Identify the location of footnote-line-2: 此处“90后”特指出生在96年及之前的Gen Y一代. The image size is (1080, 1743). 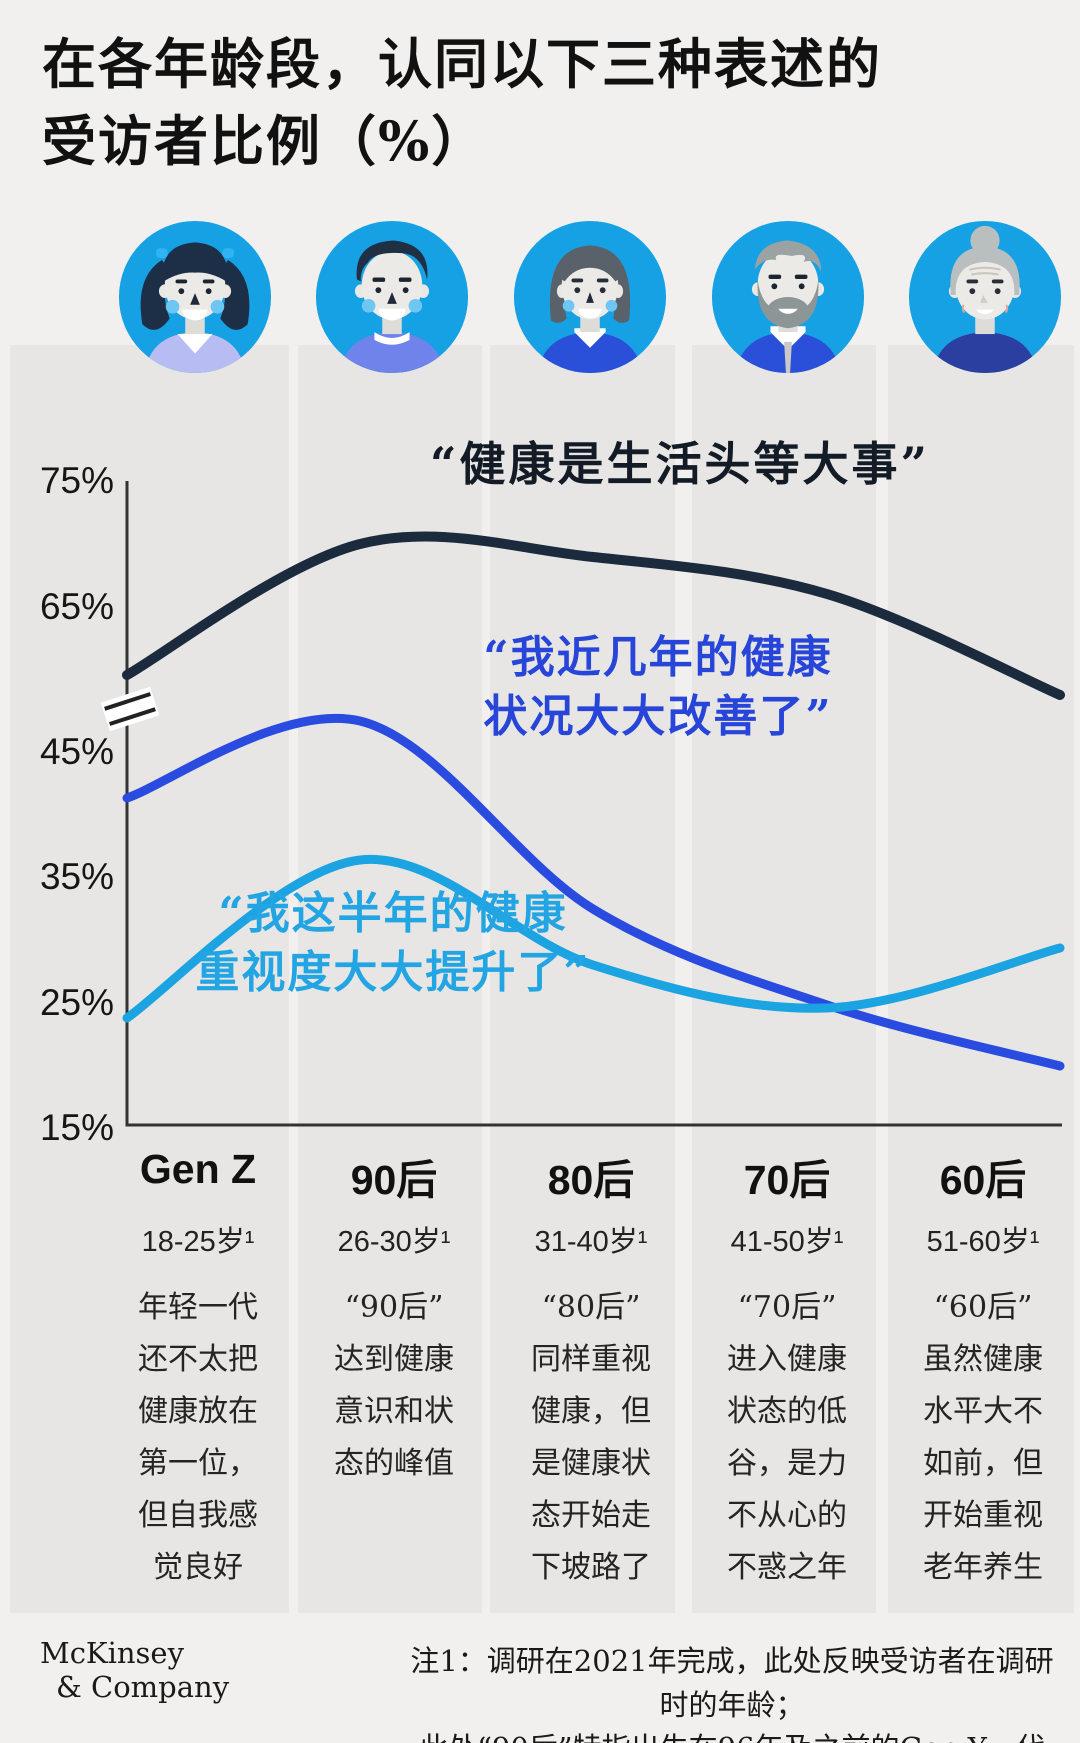
(732, 1735).